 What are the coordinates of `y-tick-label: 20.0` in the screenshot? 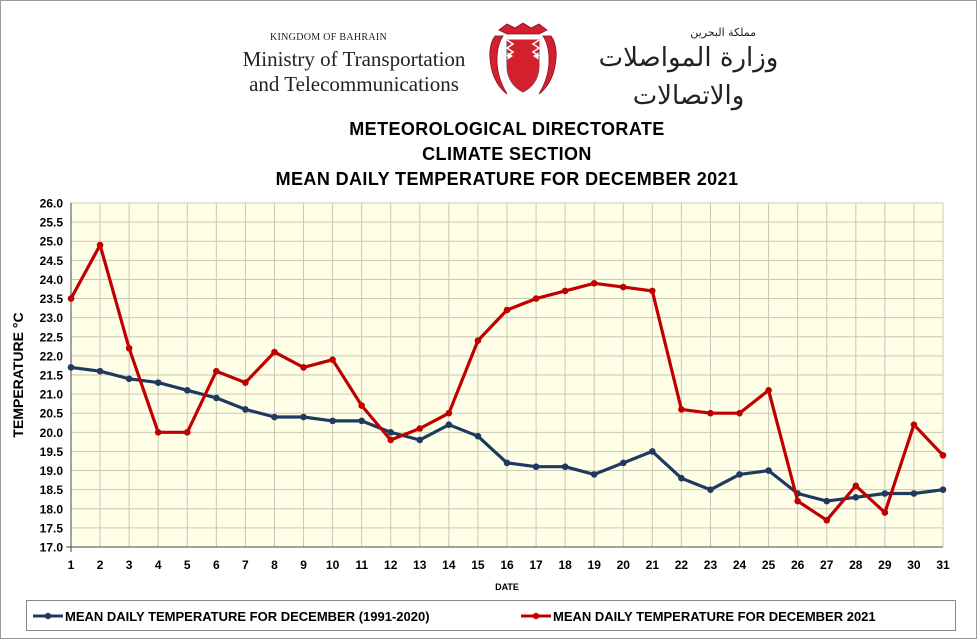 It's located at (52, 433).